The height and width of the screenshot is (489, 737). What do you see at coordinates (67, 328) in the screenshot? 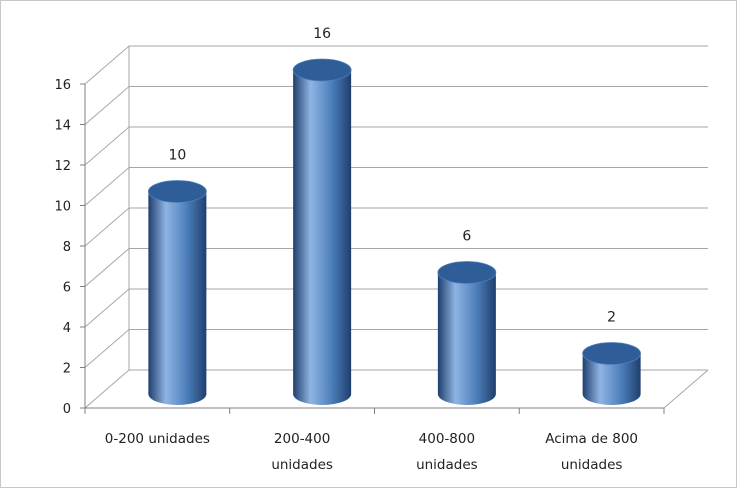
I see `y-tick-label: 4` at bounding box center [67, 328].